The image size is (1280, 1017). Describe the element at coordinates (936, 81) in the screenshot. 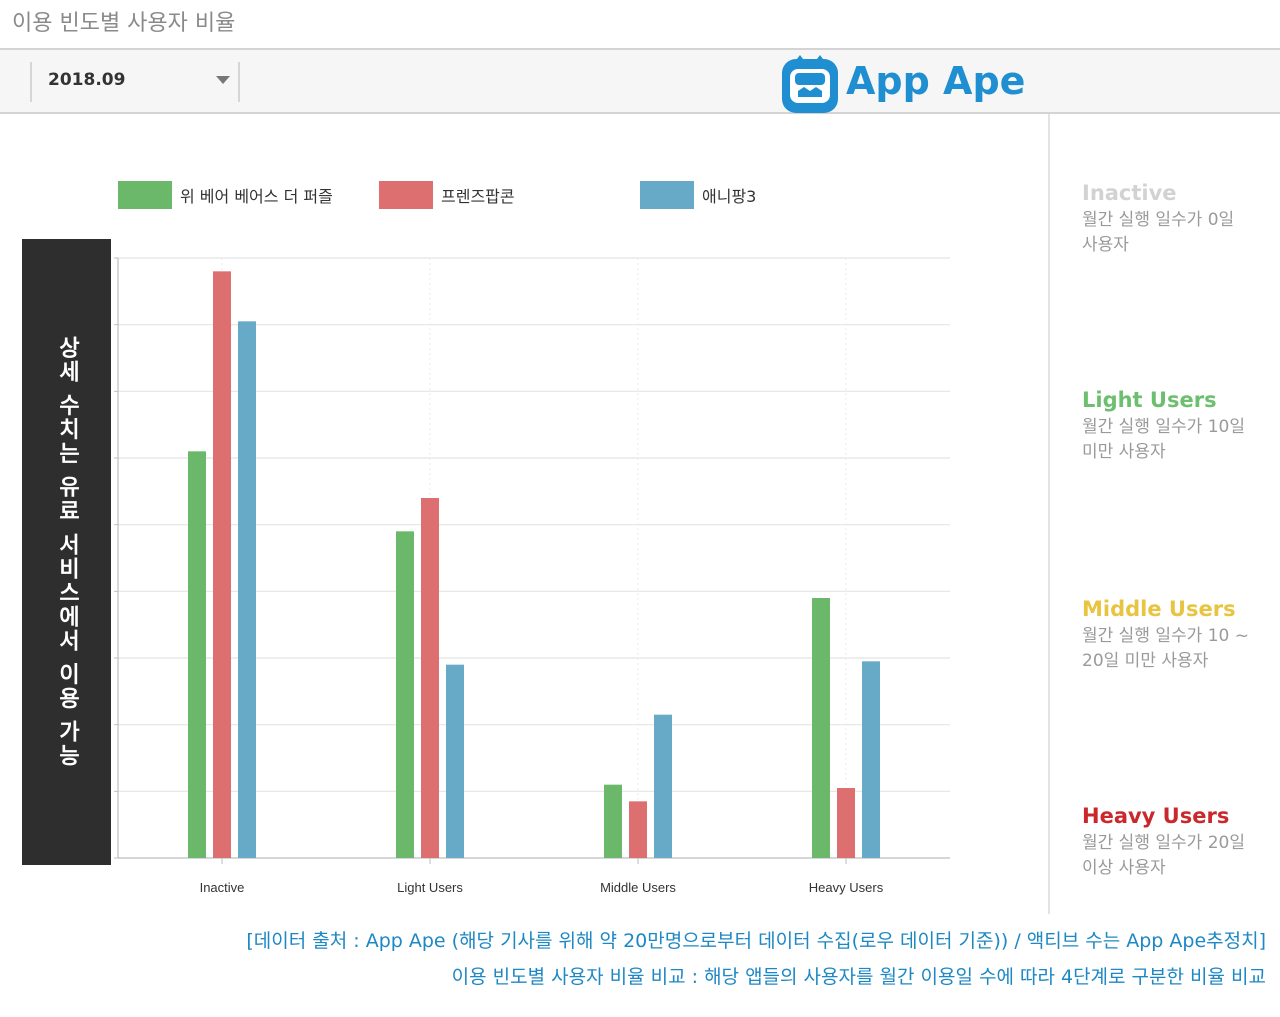

I see `brand-name: App Ape` at that location.